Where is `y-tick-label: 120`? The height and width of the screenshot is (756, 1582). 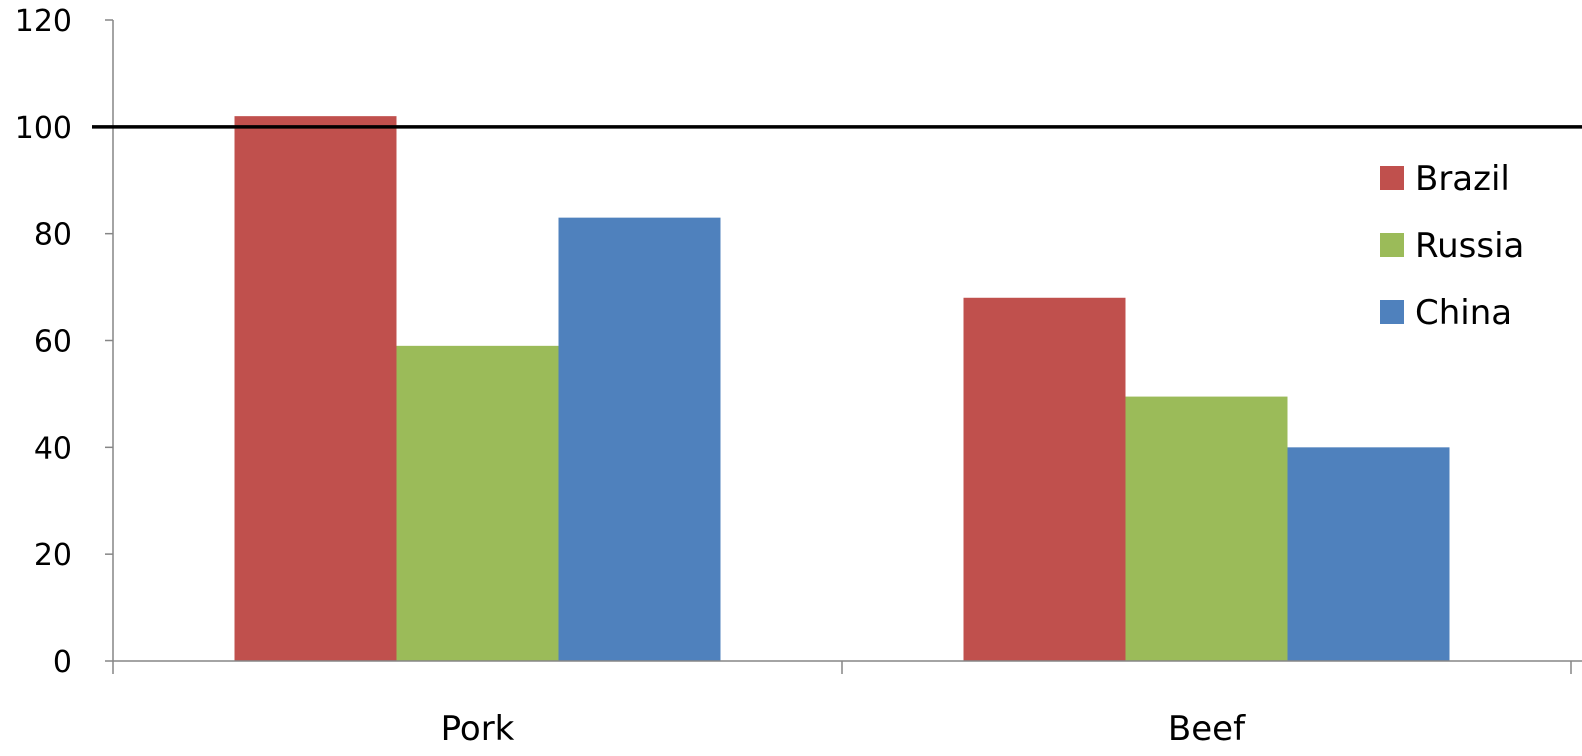 y-tick-label: 120 is located at coordinates (43, 21).